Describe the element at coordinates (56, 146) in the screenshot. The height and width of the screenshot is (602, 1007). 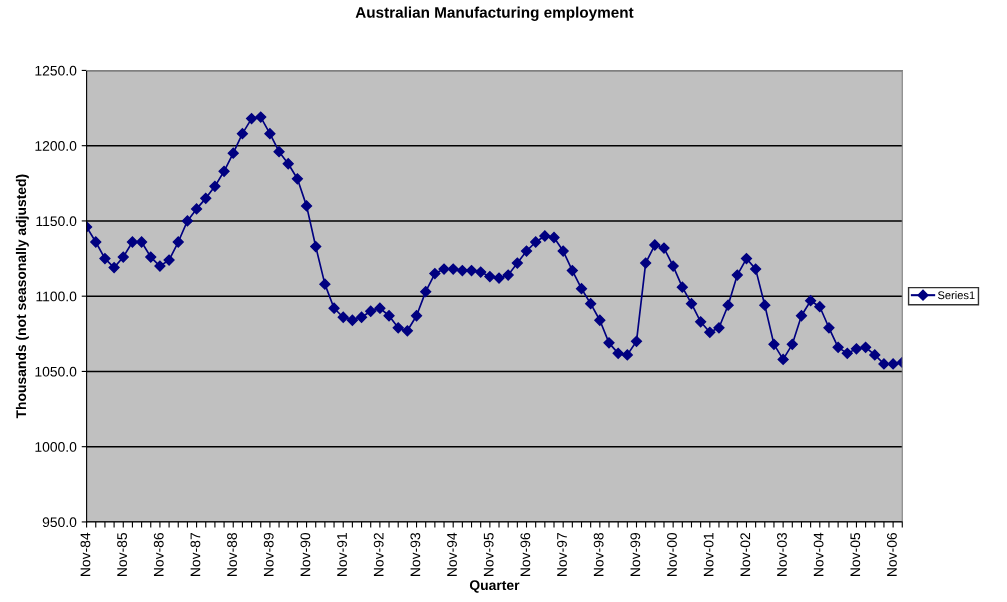
I see `y-tick-label: 1200.0` at that location.